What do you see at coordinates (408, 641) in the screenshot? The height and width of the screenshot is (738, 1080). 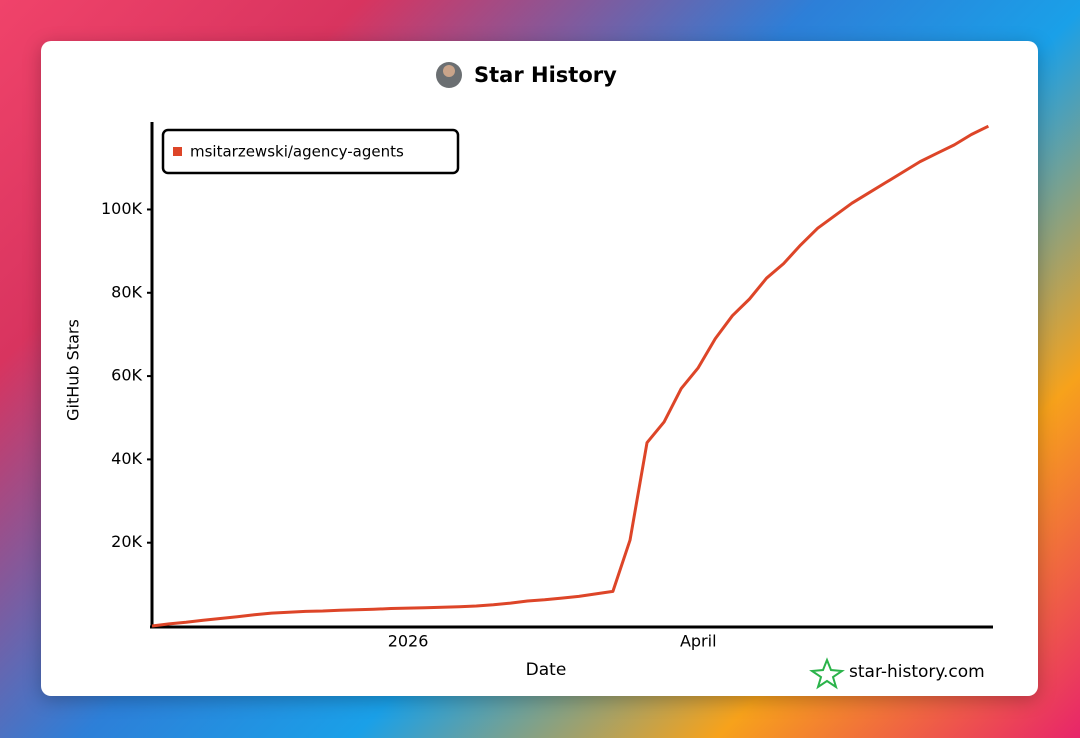 I see `x-tick-label: 2026` at bounding box center [408, 641].